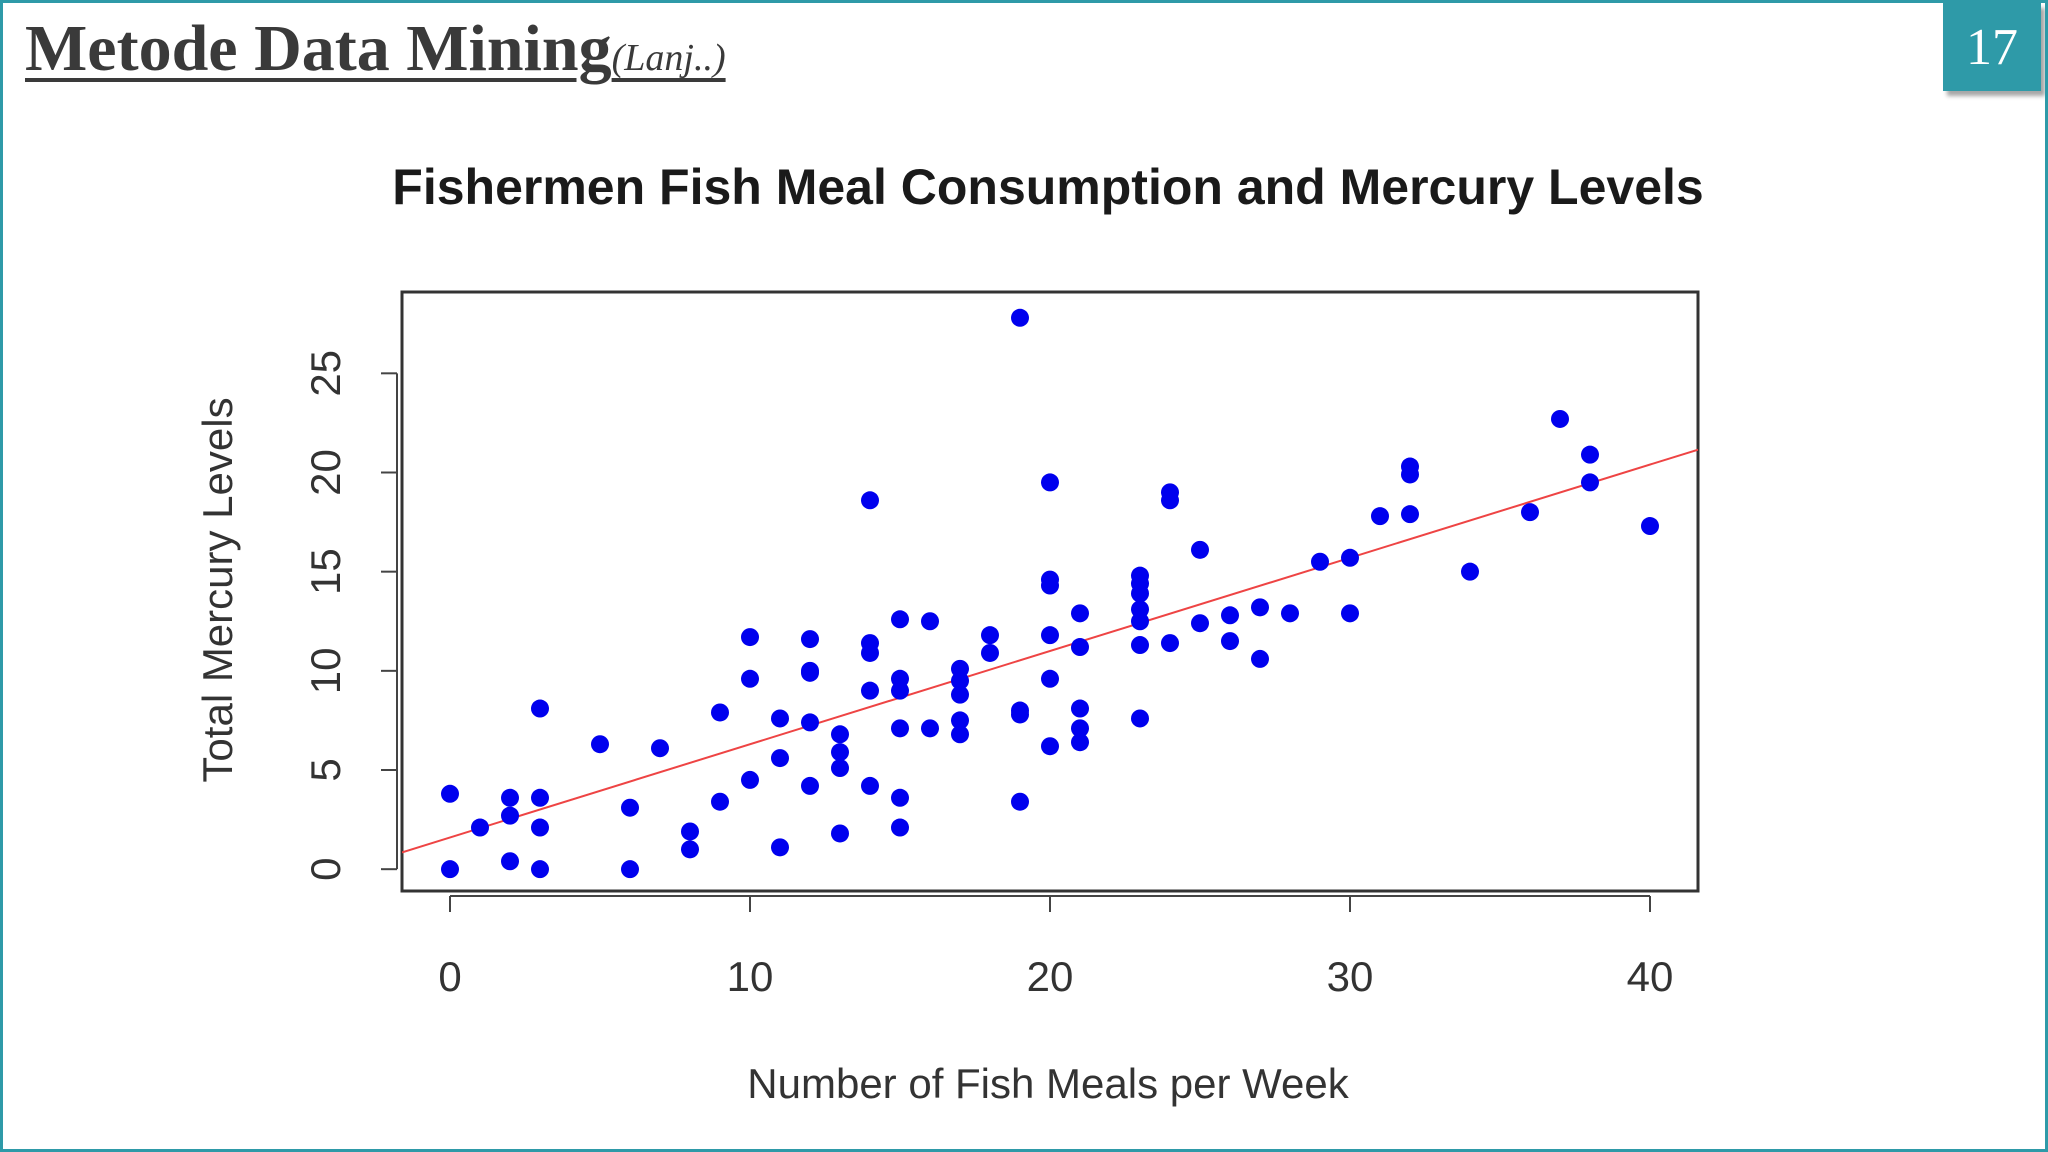  Describe the element at coordinates (668, 58) in the screenshot. I see `slide-subtitle: (Lanj..)` at that location.